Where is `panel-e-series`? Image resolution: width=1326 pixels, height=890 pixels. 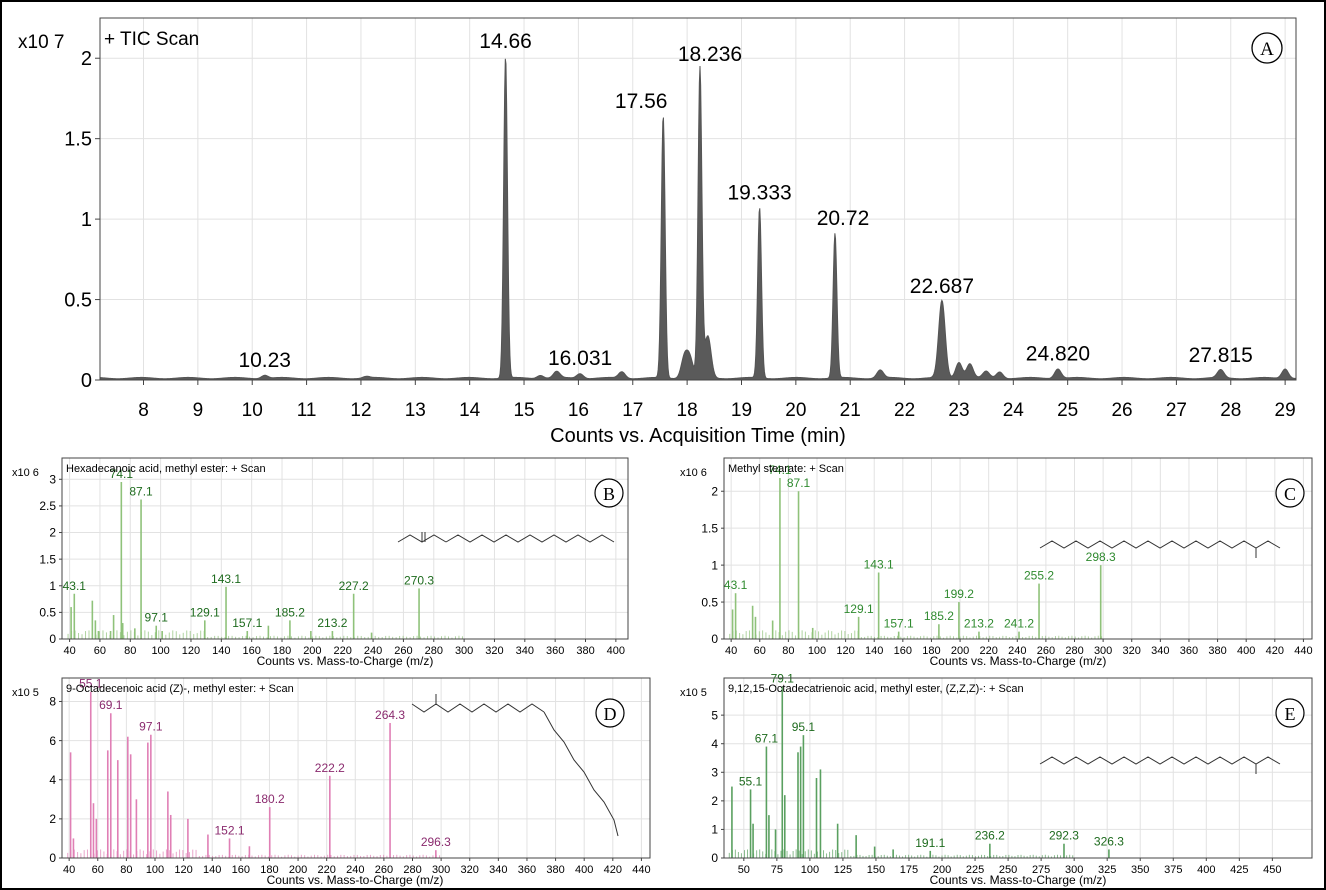
panel-e-series is located at coordinates (919, 772).